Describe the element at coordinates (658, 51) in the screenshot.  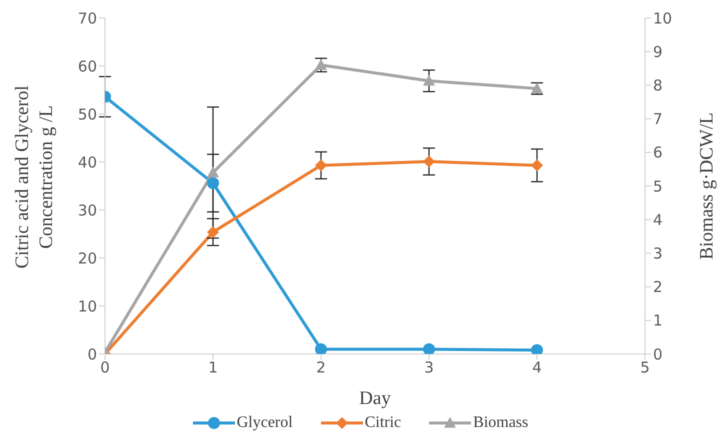
I see `y2-tick-label: 9` at that location.